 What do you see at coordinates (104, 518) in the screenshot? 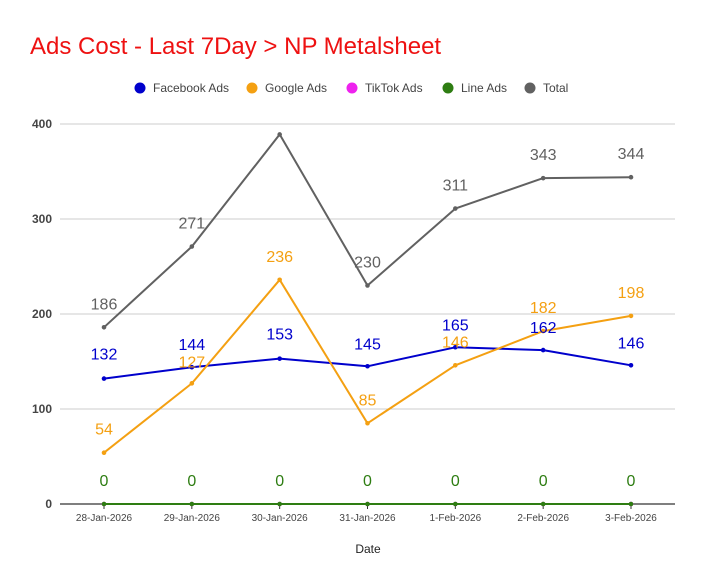
I see `x-tick-label: 28-Jan-2026` at bounding box center [104, 518].